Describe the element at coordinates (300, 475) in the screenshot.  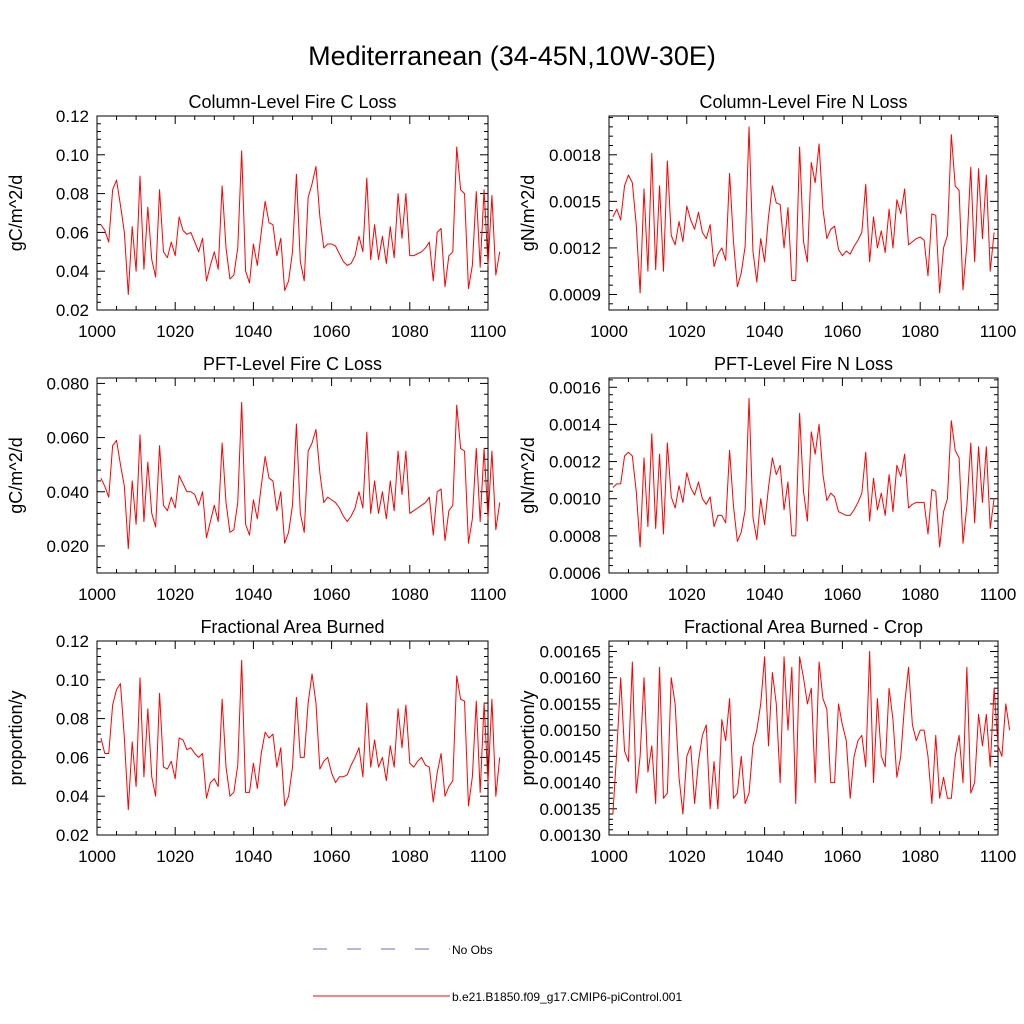
I see `panel-3-series-line` at that location.